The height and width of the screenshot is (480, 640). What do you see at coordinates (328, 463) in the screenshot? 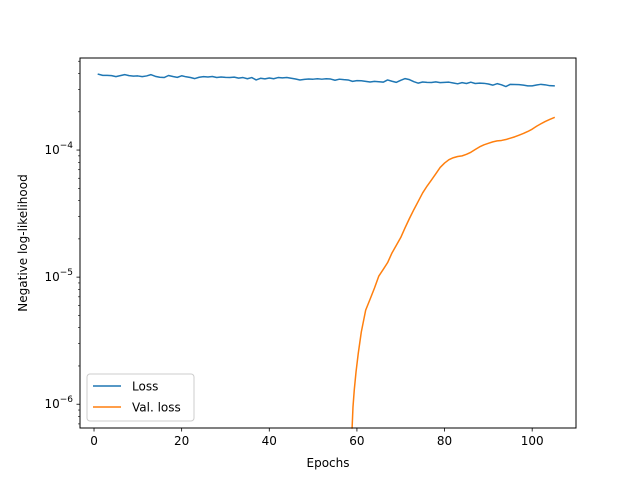
I see `x-axis-label: Epochs` at bounding box center [328, 463].